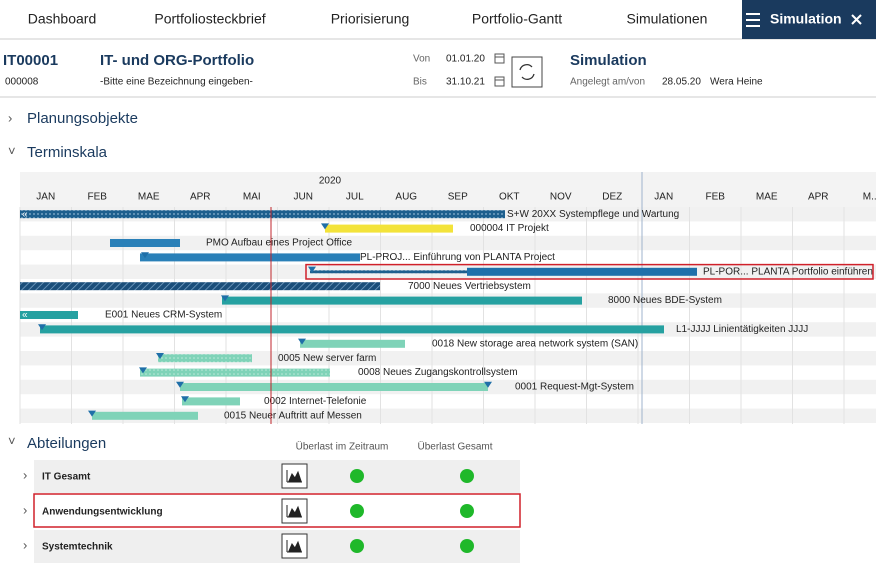  I want to click on dept-name: Systemtechnik, so click(77, 547).